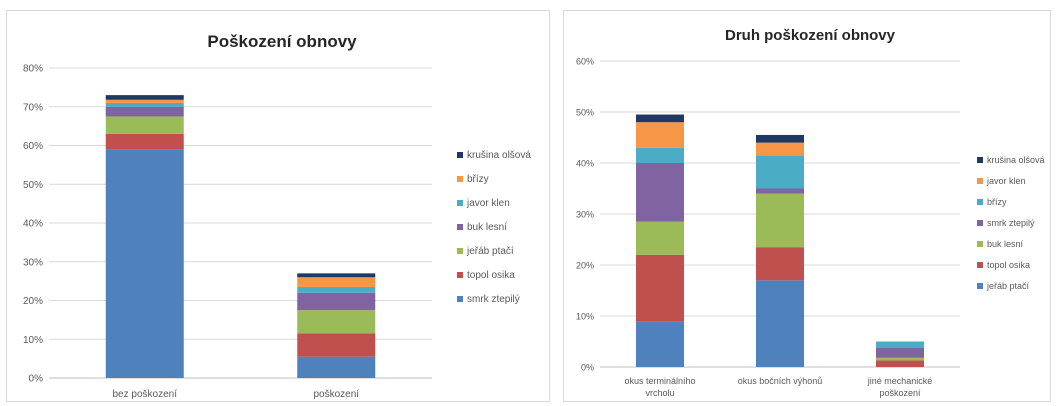 This screenshot has height=406, width=1057. I want to click on x-category-label: okus terminálního vrcholu, so click(659, 387).